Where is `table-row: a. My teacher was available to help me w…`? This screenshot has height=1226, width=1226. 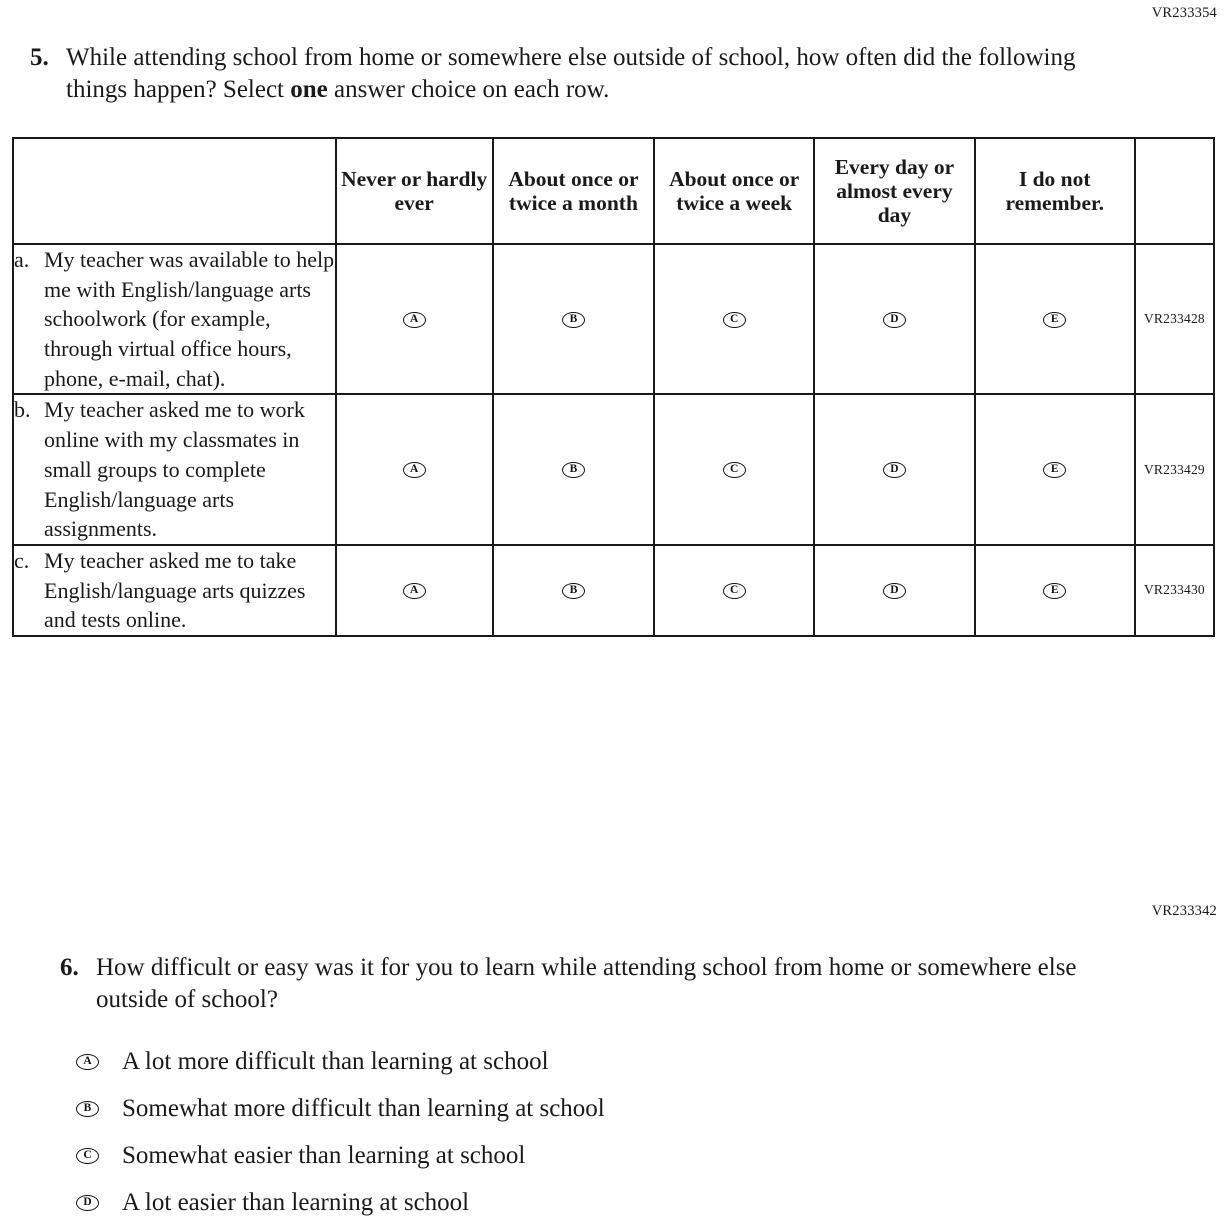
table-row: a. My teacher was available to help me w… is located at coordinates (614, 319).